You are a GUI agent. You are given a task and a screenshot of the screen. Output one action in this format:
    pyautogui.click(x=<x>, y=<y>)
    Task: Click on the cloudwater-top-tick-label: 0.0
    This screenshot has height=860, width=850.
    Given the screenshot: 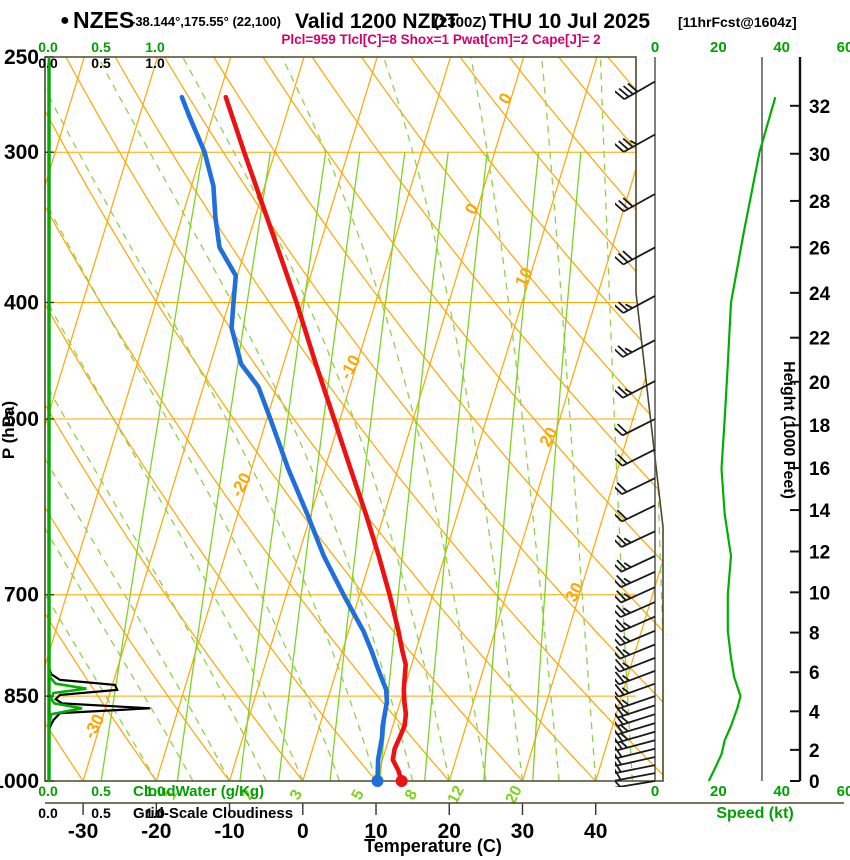 What is the action you would take?
    pyautogui.click(x=48, y=47)
    